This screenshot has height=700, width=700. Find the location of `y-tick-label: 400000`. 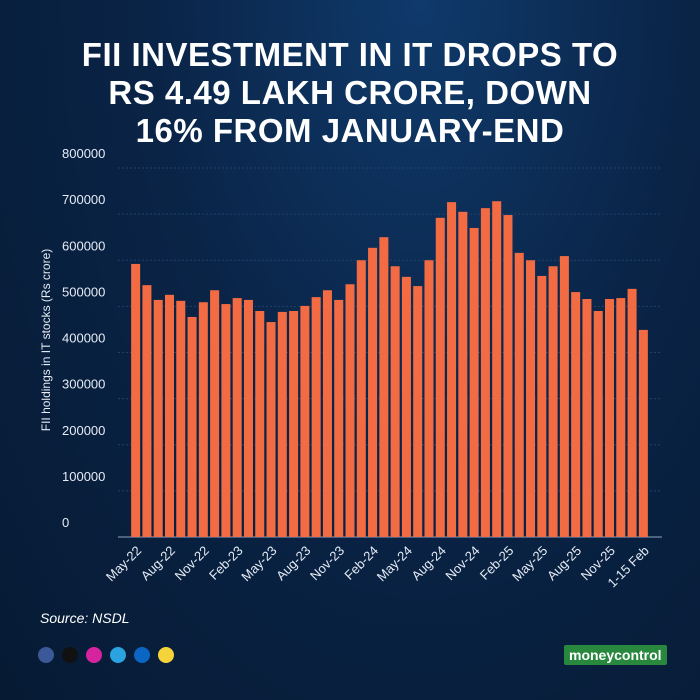

y-tick-label: 400000 is located at coordinates (83, 338).